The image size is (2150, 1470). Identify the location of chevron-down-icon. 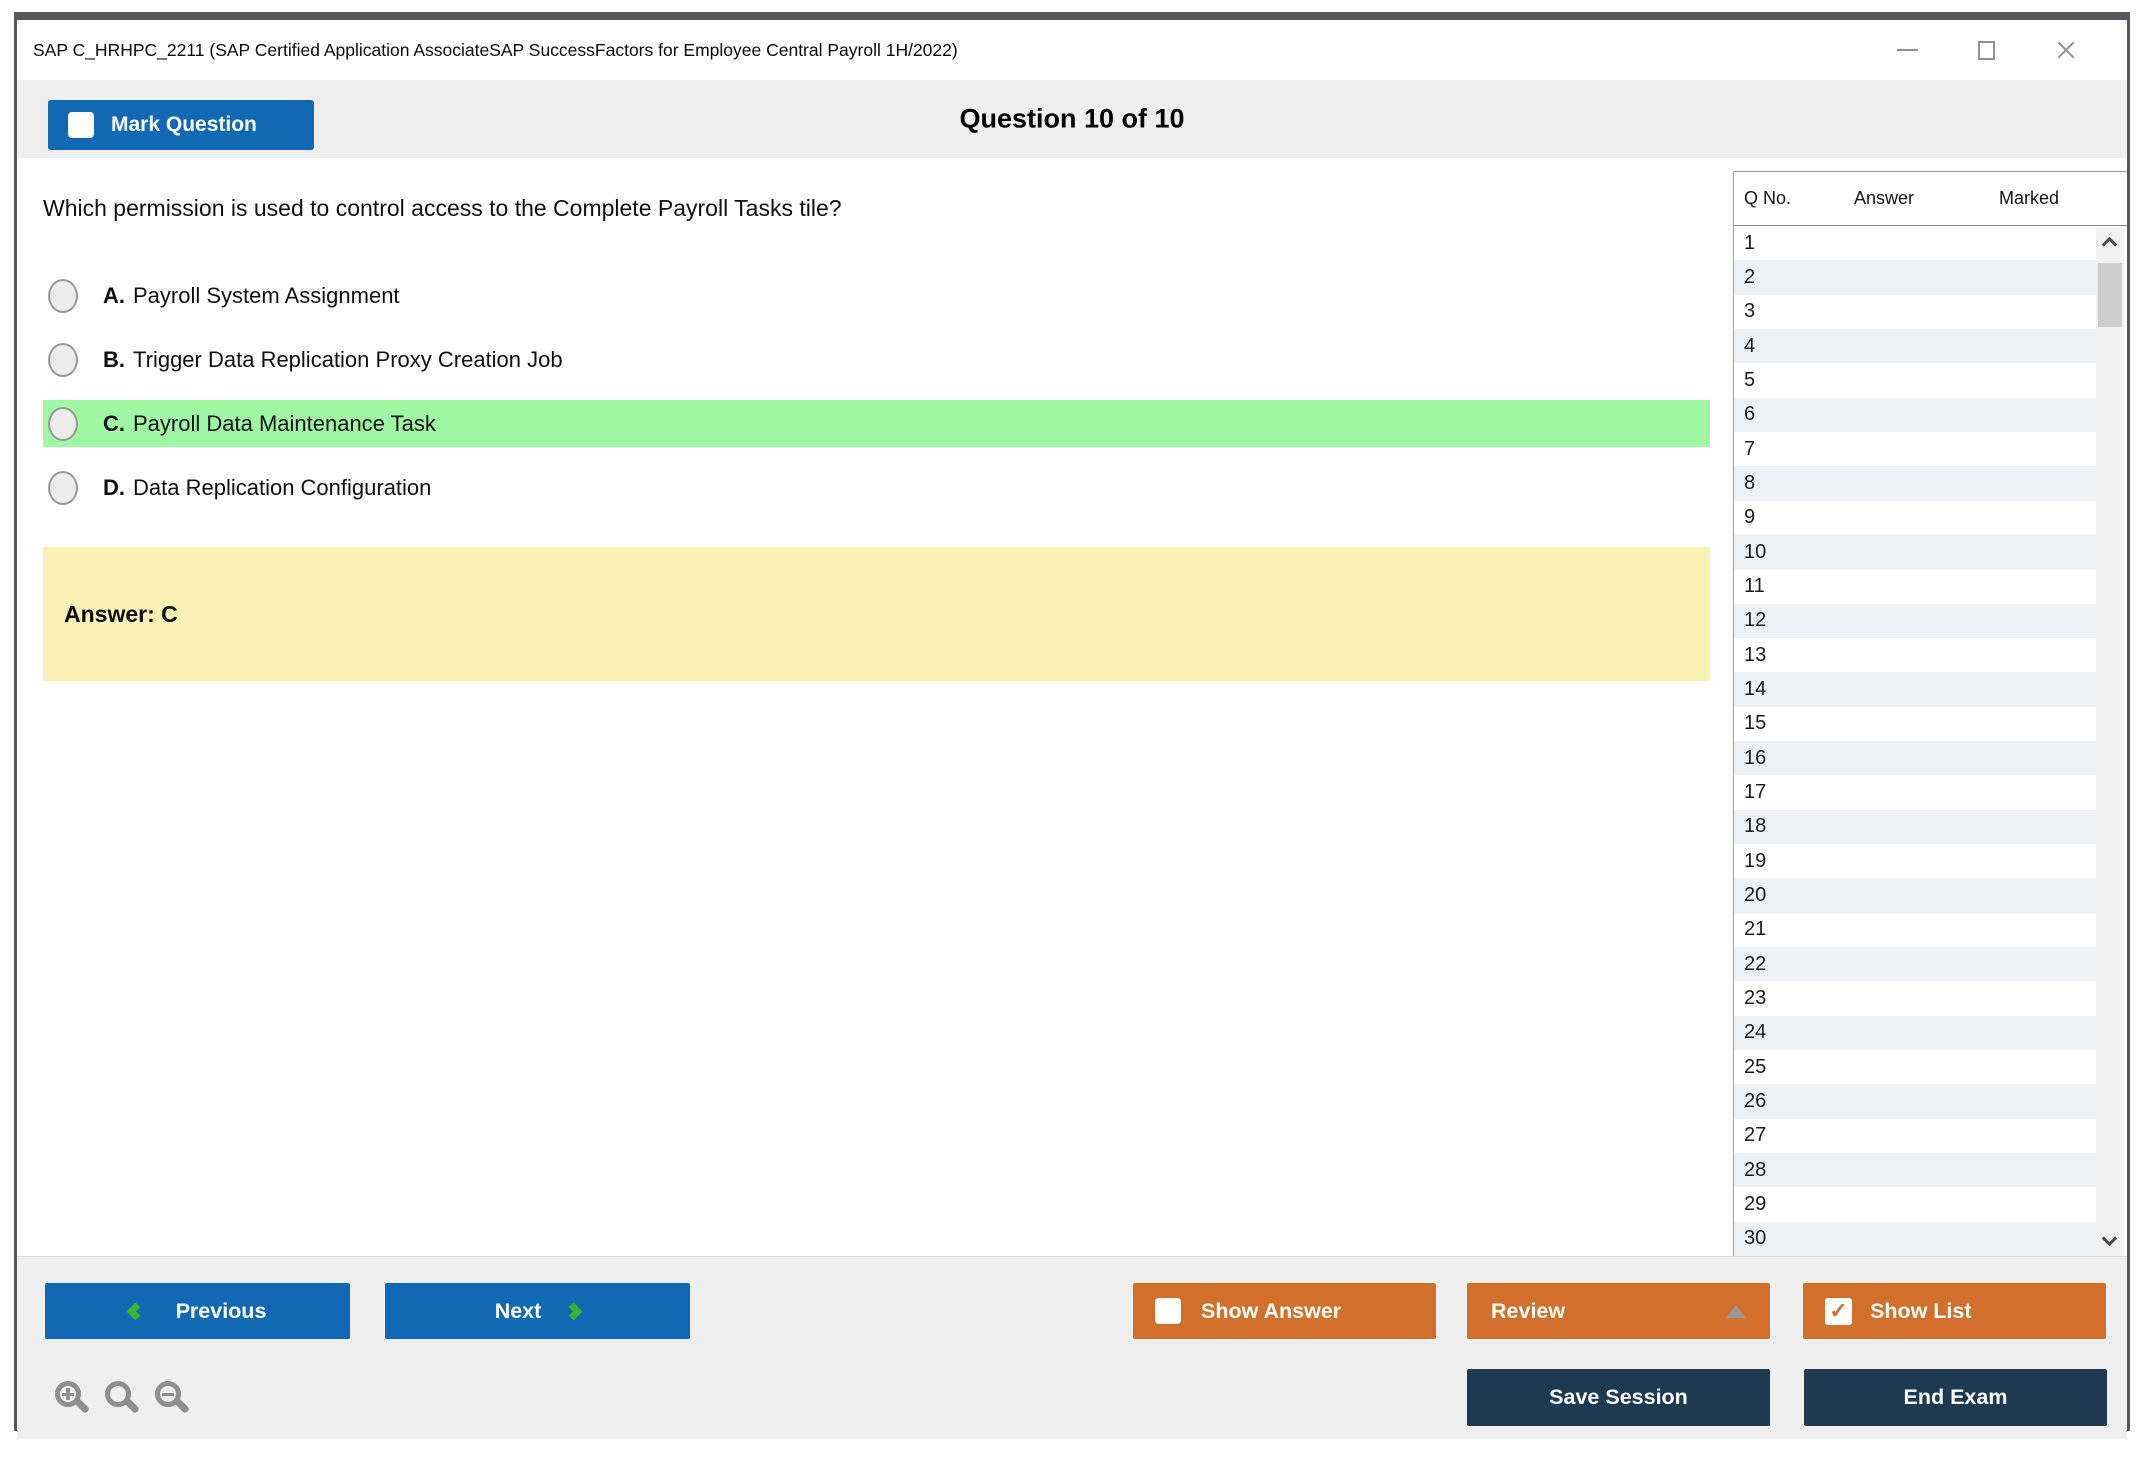
(2109, 1238).